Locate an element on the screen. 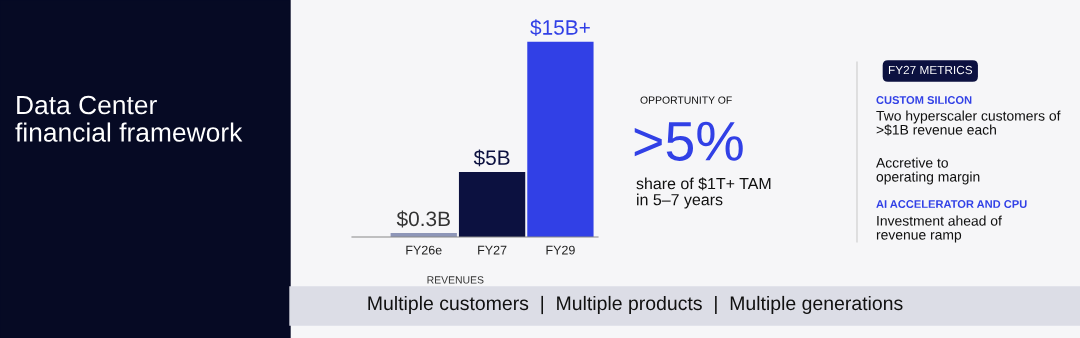  text: FY27 METRICS is located at coordinates (930, 70).